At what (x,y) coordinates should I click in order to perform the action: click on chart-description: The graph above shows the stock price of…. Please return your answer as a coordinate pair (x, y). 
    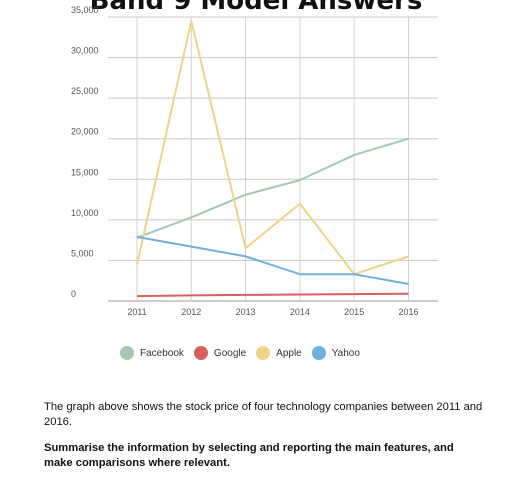
    Looking at the image, I should click on (263, 414).